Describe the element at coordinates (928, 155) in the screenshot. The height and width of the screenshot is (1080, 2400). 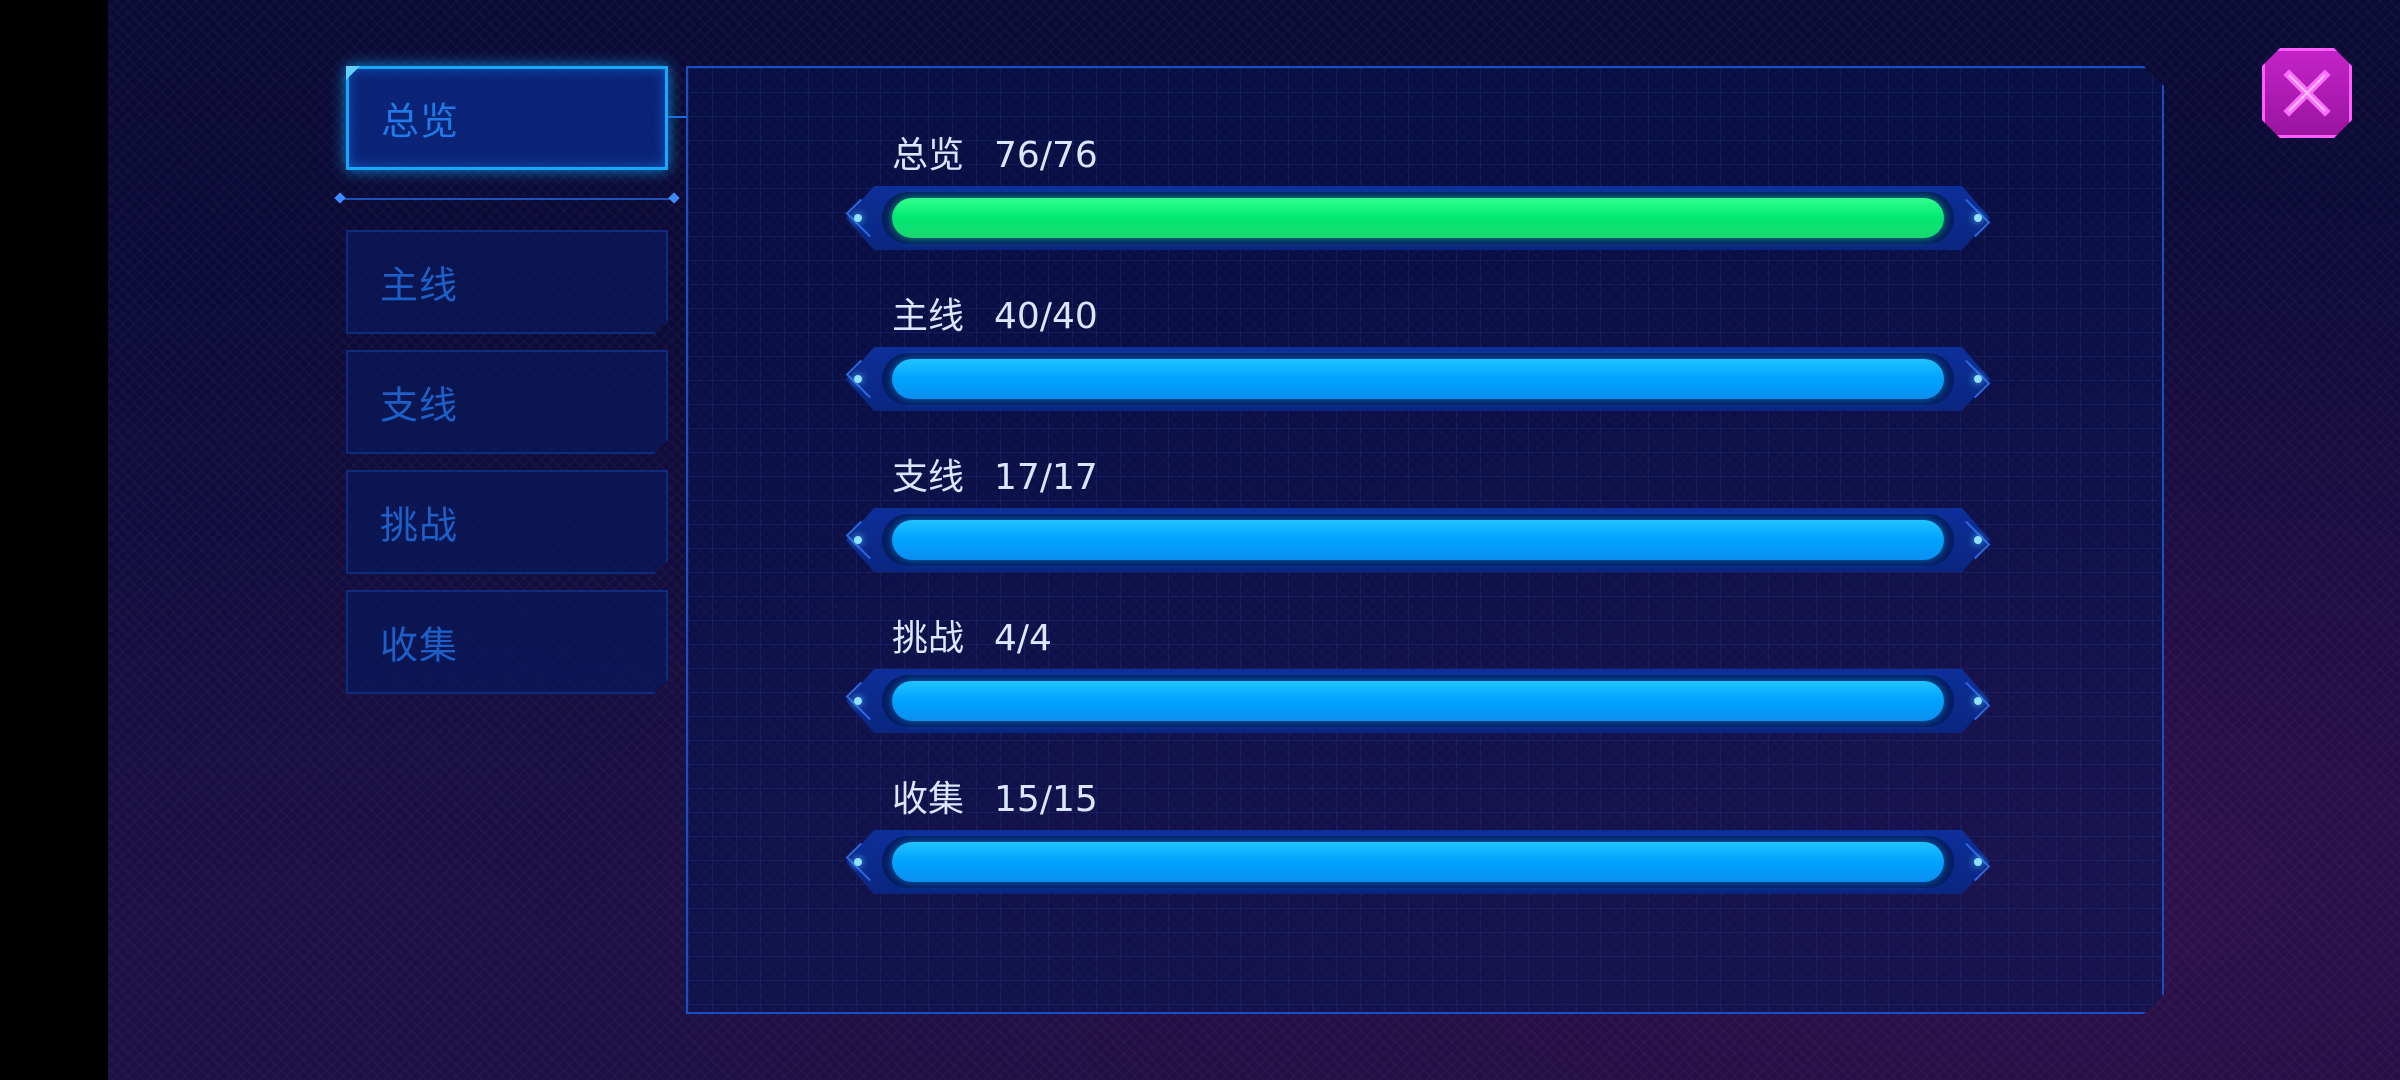
I see `progress-category: 总览` at that location.